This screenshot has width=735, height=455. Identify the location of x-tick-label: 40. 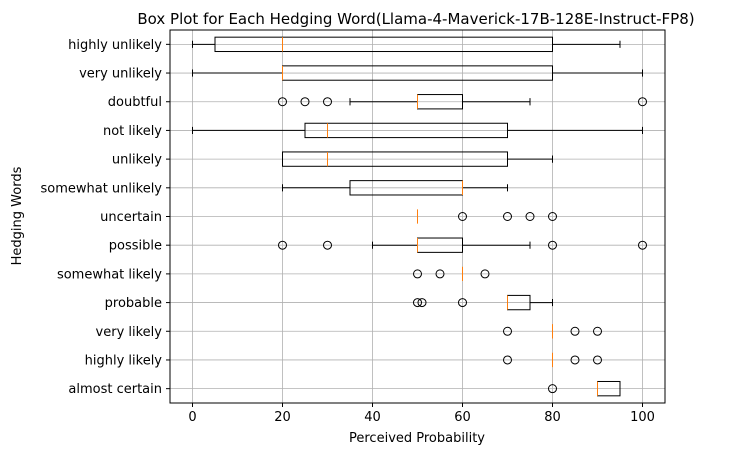
(372, 417).